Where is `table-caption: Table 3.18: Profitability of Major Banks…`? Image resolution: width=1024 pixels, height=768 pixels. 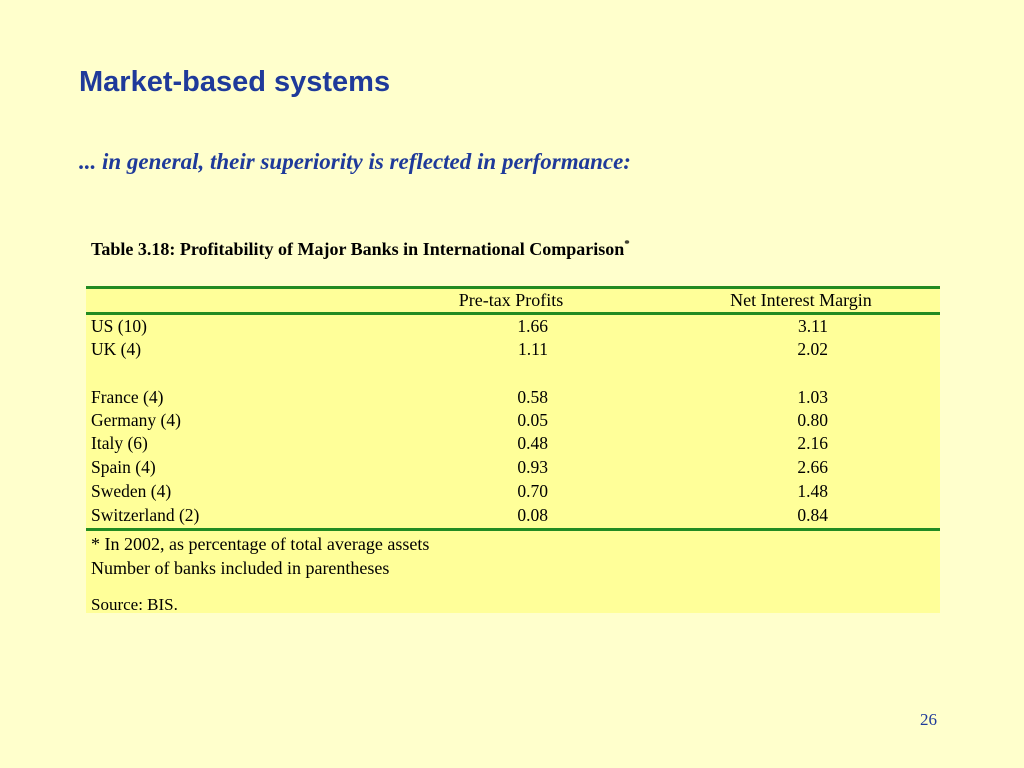 table-caption: Table 3.18: Profitability of Major Banks… is located at coordinates (360, 249).